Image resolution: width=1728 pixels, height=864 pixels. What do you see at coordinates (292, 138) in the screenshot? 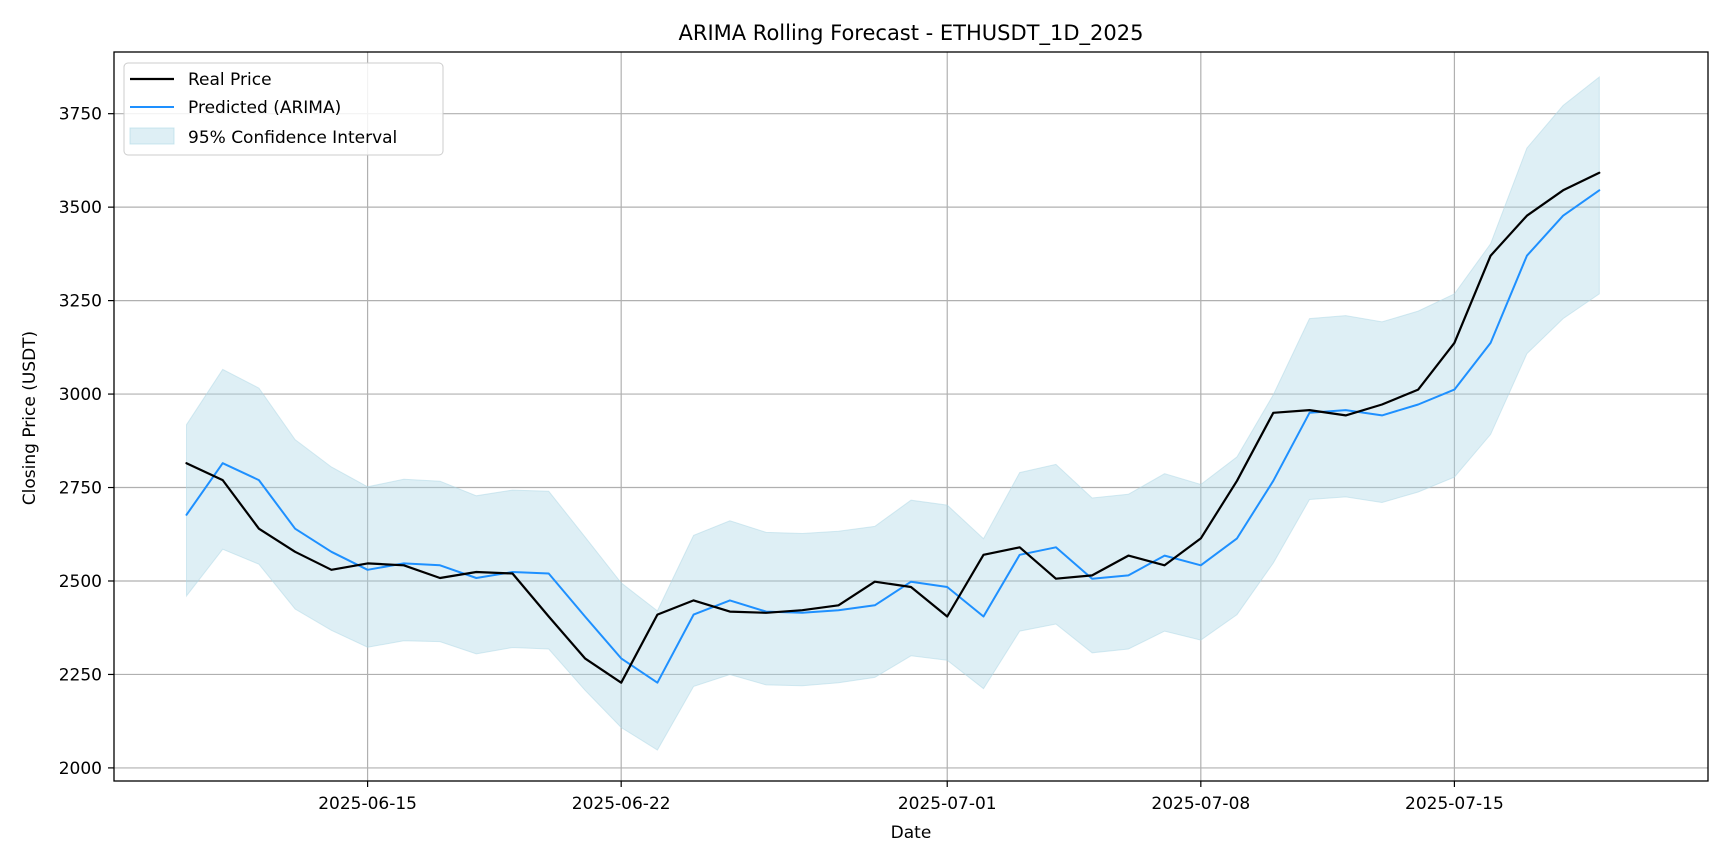
I see `legend-label-confidence-interval: 95% Confidence Interval` at bounding box center [292, 138].